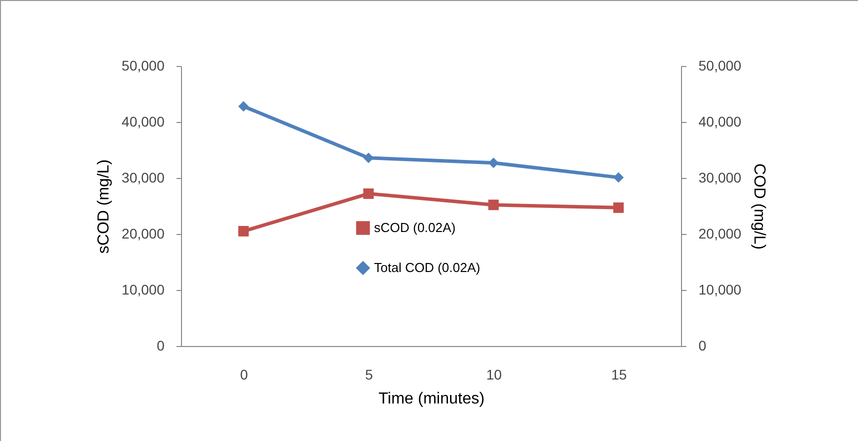 This screenshot has height=443, width=860. What do you see at coordinates (431, 399) in the screenshot?
I see `x-axis-title: Time (minutes)` at bounding box center [431, 399].